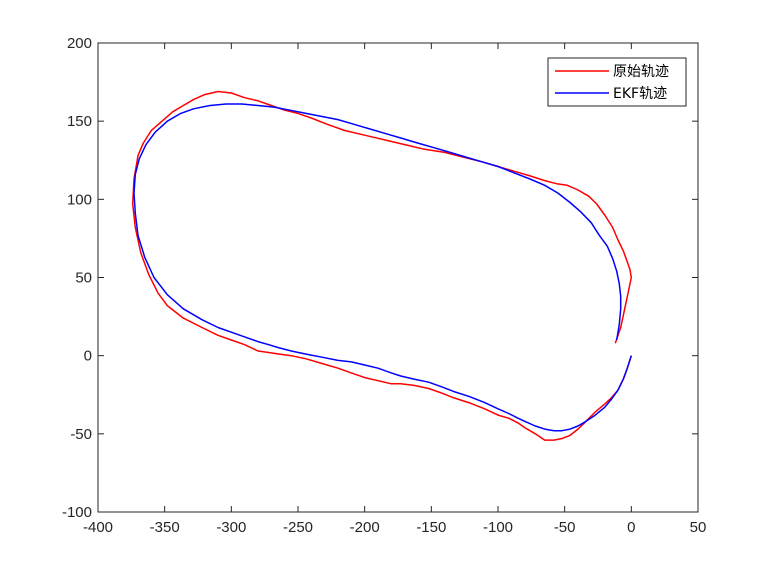 This screenshot has height=574, width=774. Describe the element at coordinates (83, 278) in the screenshot. I see `y-tick-label: 50` at that location.